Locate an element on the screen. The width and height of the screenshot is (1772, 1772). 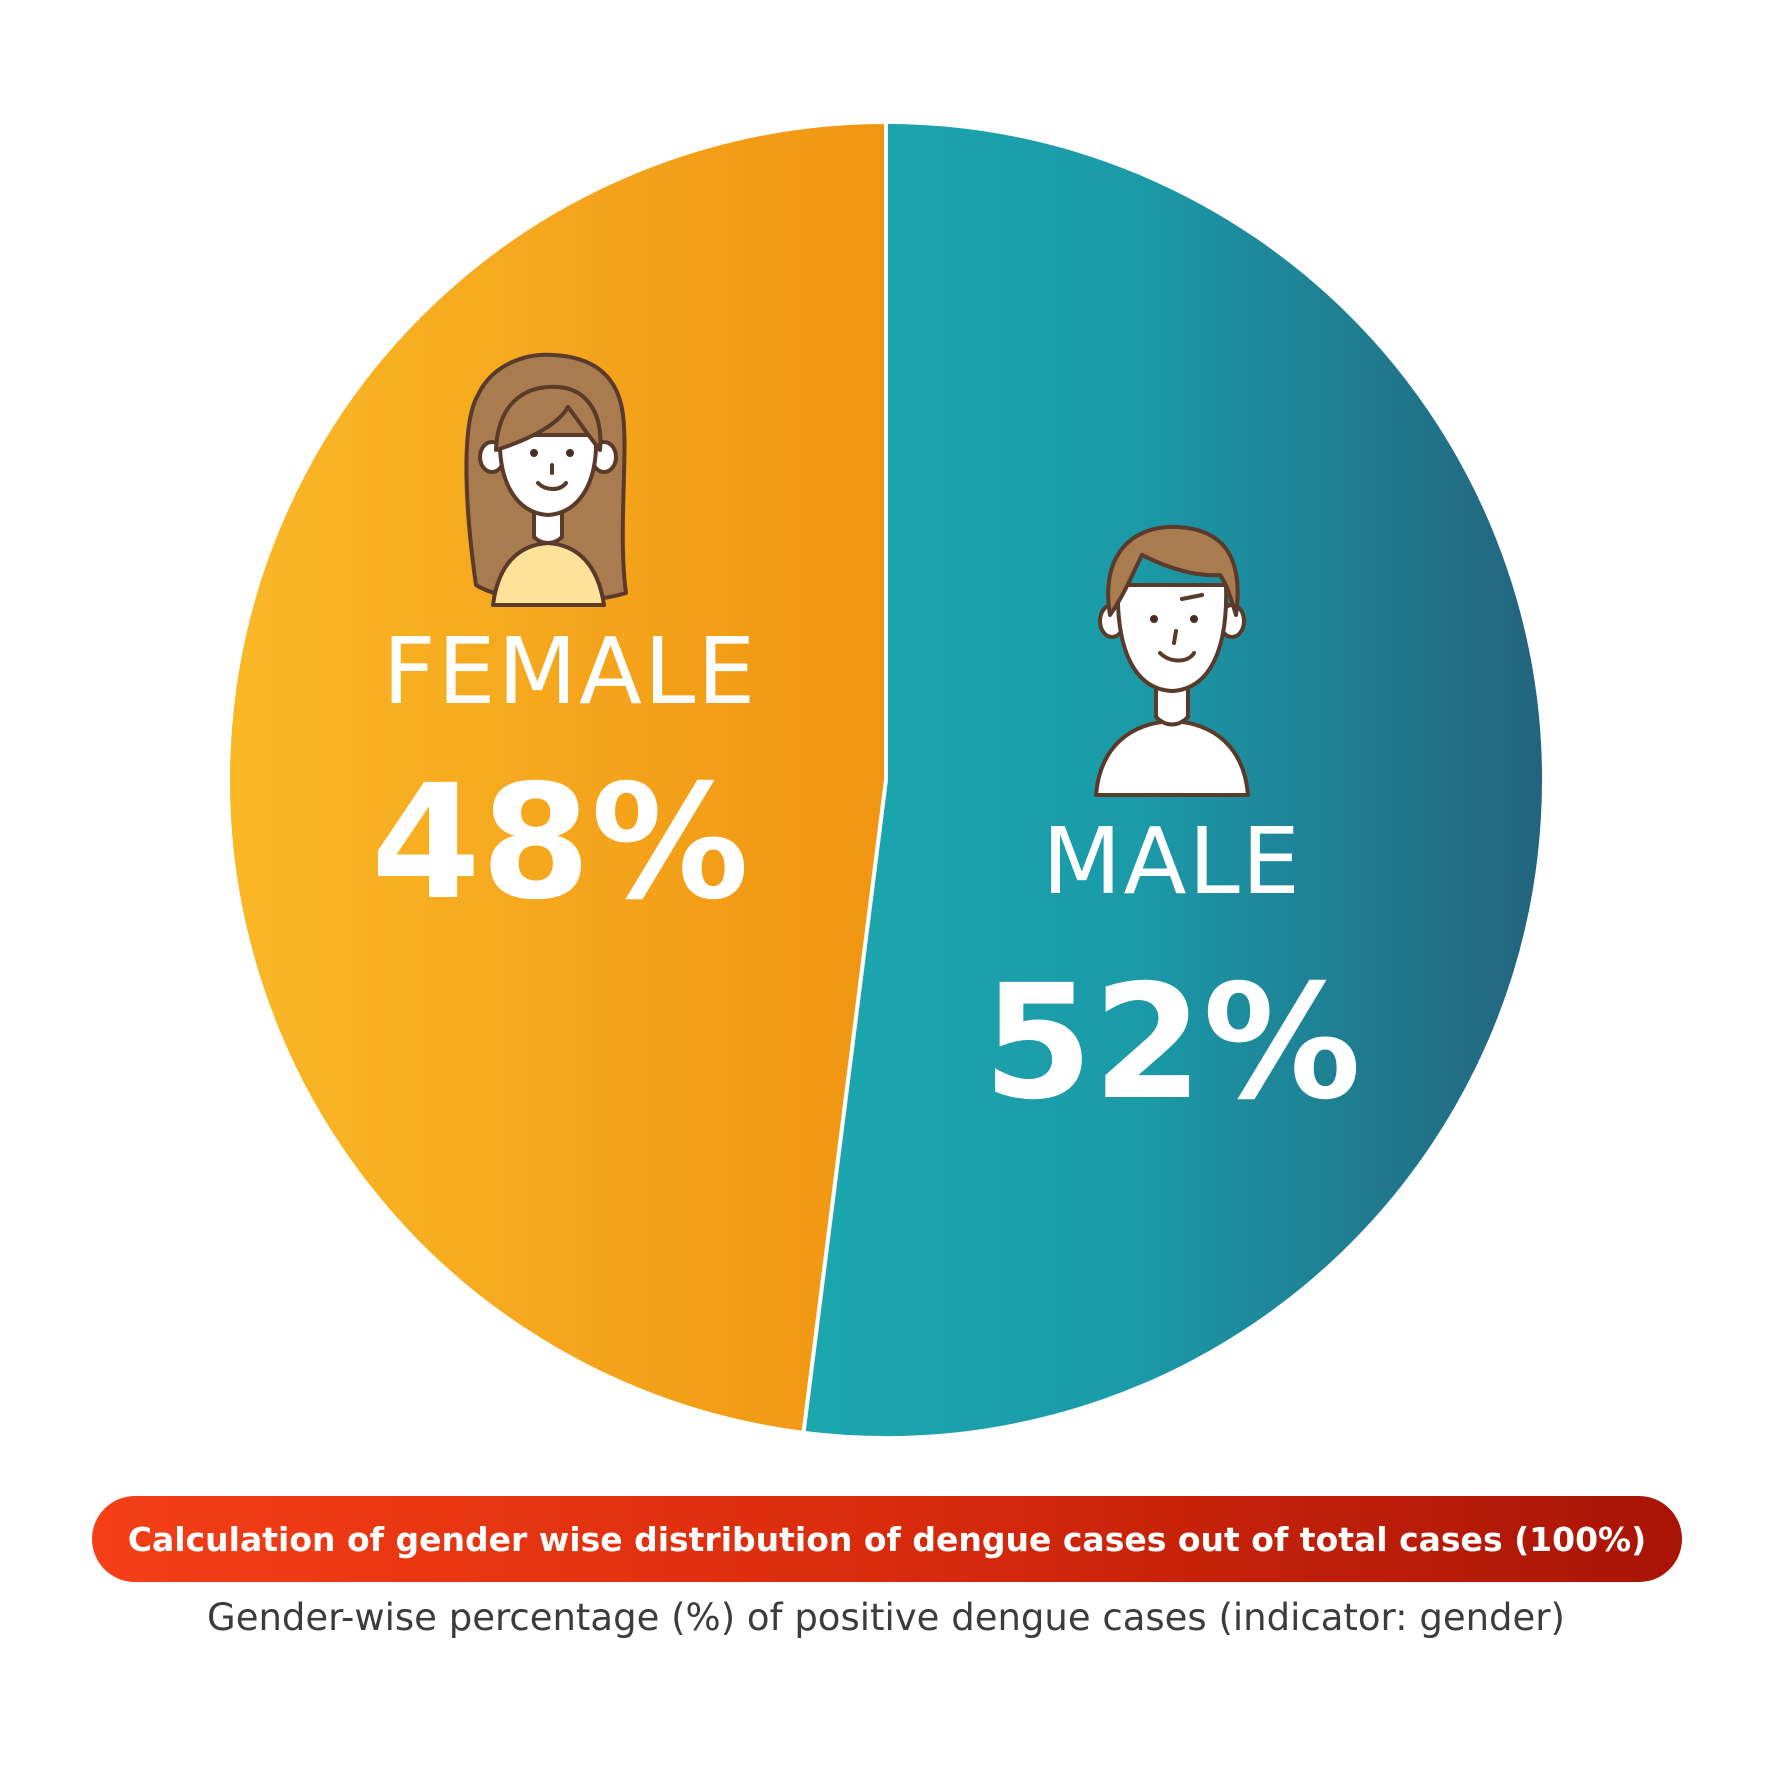
female-percent: 48% is located at coordinates (560, 843).